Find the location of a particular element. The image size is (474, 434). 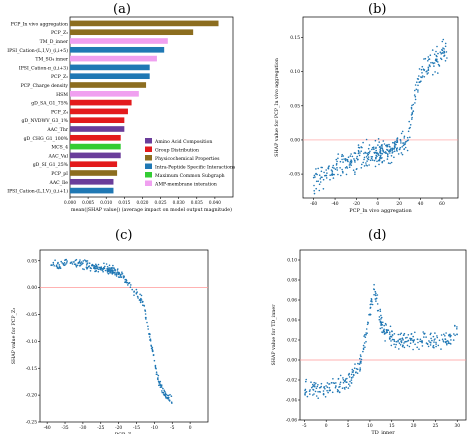

bar-label-13: gD_CHG_G1_100% is located at coordinates (46, 139).